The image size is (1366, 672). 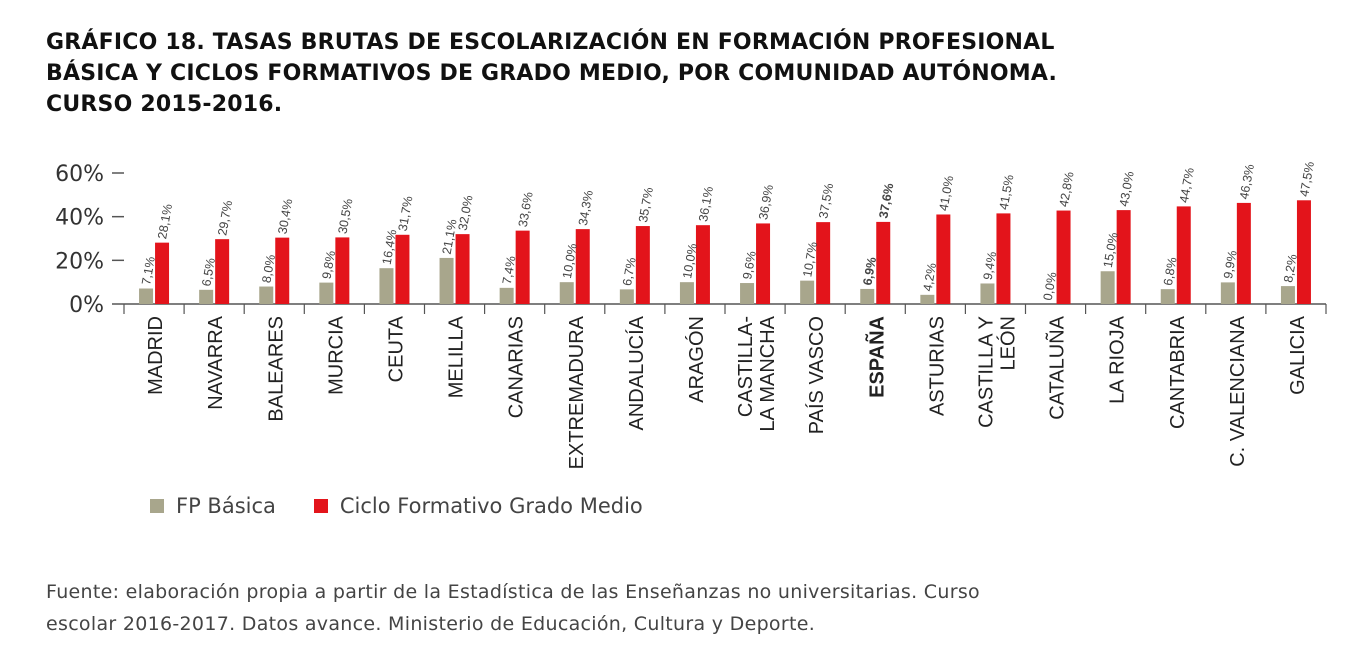 What do you see at coordinates (768, 373) in the screenshot?
I see `x-category-label: LA MANCHA` at bounding box center [768, 373].